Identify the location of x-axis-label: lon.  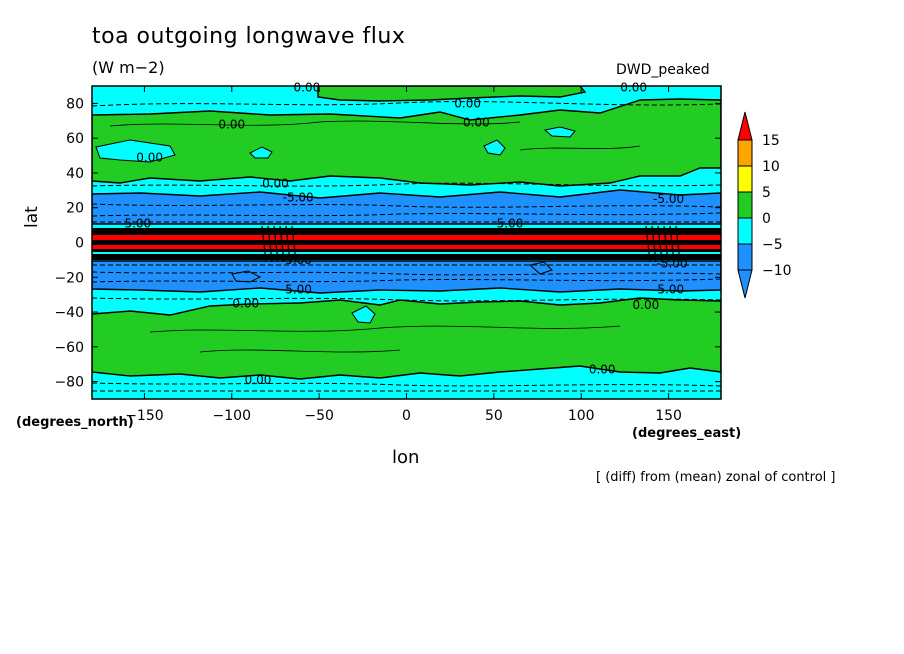
(406, 457).